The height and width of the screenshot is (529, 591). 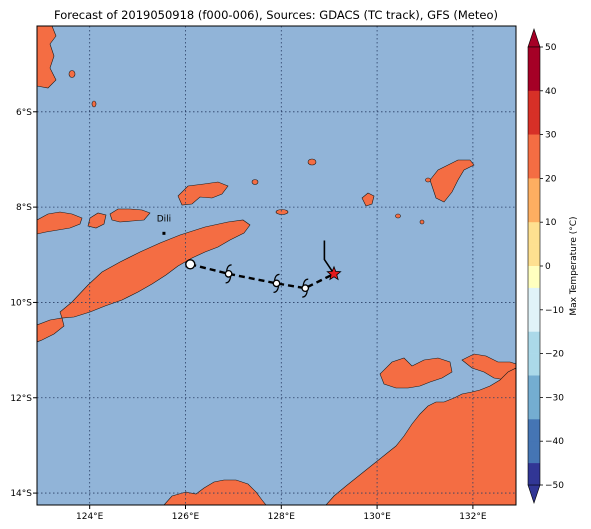 What do you see at coordinates (452, 181) in the screenshot?
I see `tanimbar-island` at bounding box center [452, 181].